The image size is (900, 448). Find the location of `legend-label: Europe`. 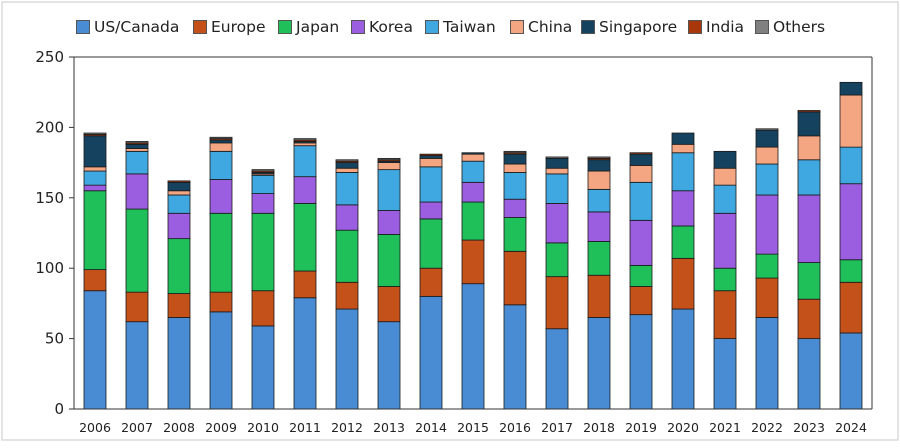

legend-label: Europe is located at coordinates (238, 27).